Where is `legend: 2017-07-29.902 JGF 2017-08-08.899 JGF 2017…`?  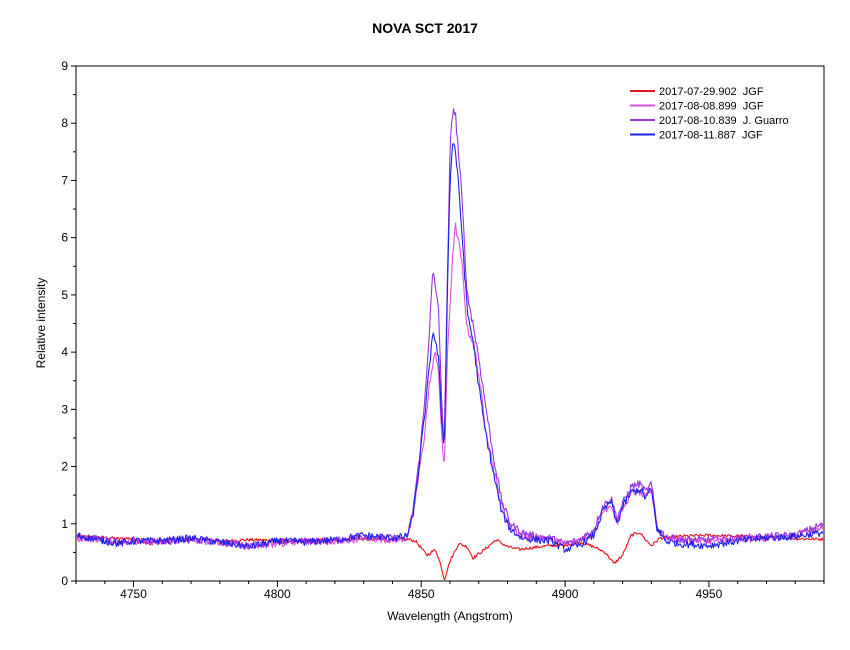
legend: 2017-07-29.902 JGF 2017-08-08.899 JGF 2017… is located at coordinates (709, 114).